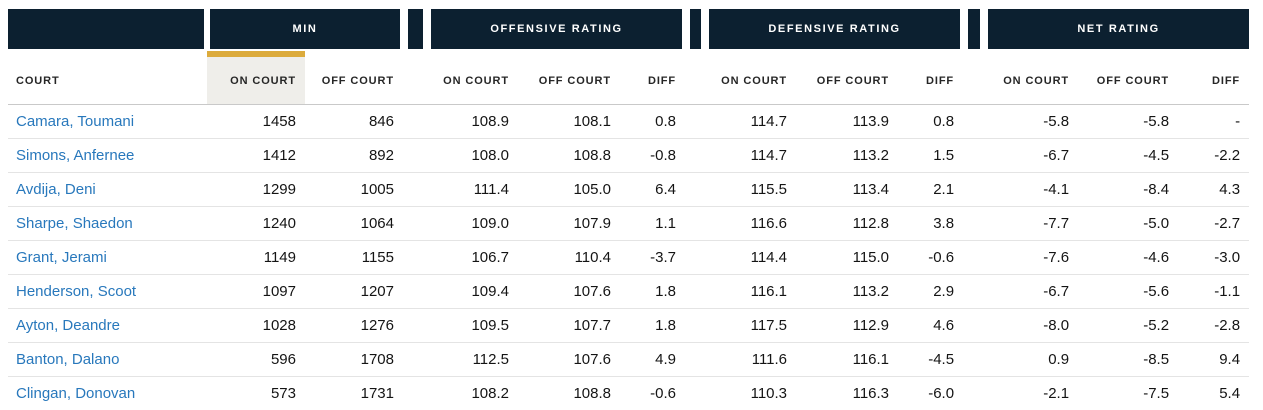  I want to click on defrtg-diff-value: -0.6, so click(931, 258).